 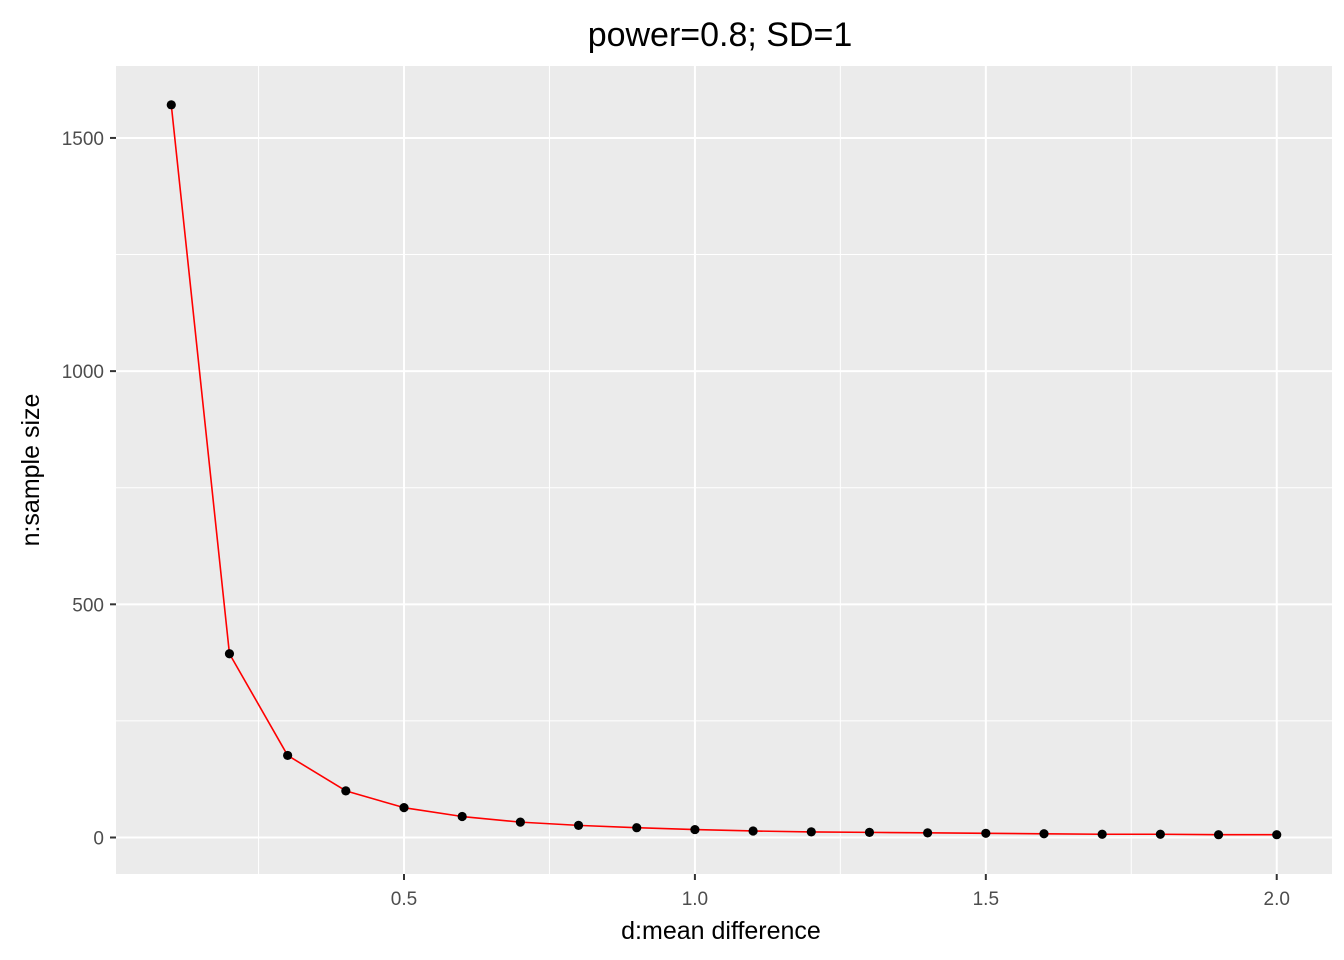 I want to click on chart-title: power=0.8; SD=1, so click(x=720, y=35).